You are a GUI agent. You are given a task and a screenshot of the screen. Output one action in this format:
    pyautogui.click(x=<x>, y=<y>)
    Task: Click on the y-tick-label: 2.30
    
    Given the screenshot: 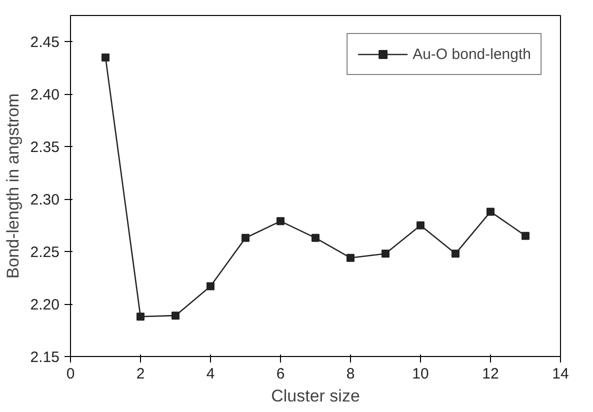 What is the action you would take?
    pyautogui.click(x=45, y=200)
    